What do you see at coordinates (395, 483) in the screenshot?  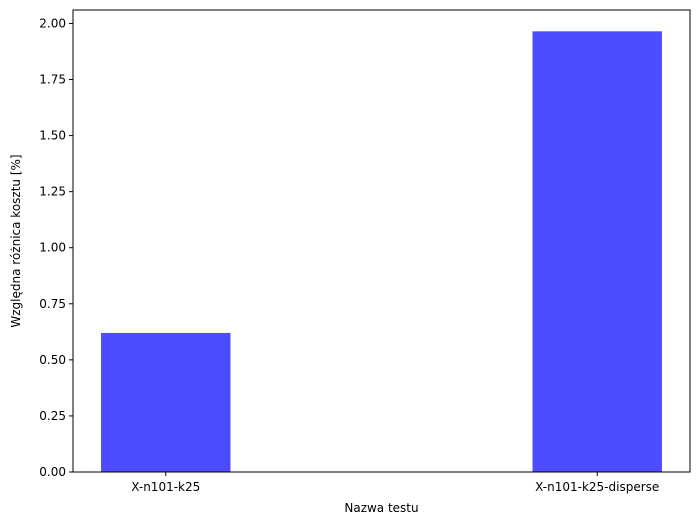 I see `x-axis-ticks: X-n101-k25 X-n101-k25-disperse` at bounding box center [395, 483].